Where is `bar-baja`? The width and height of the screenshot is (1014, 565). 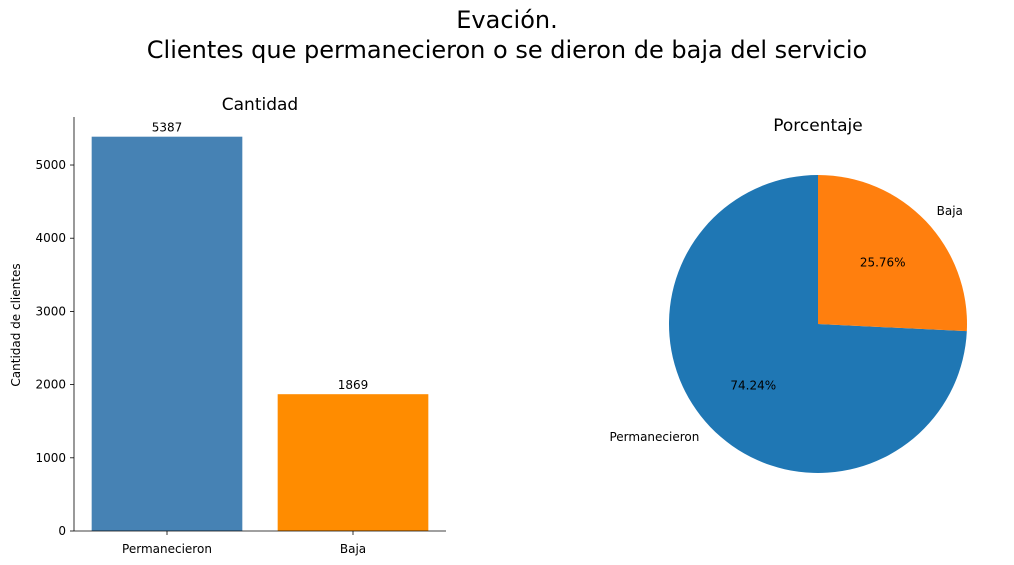
bar-baja is located at coordinates (353, 462).